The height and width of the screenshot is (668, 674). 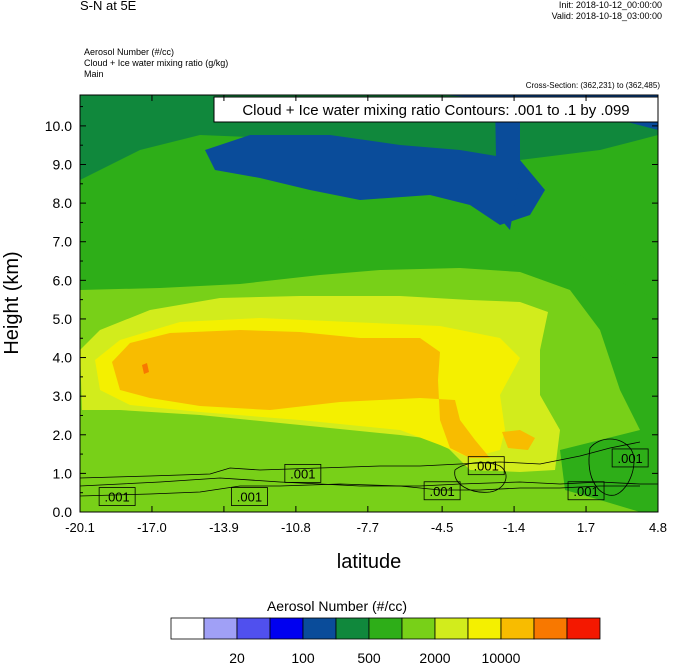 I want to click on y-tick-label: 3.0, so click(x=63, y=396).